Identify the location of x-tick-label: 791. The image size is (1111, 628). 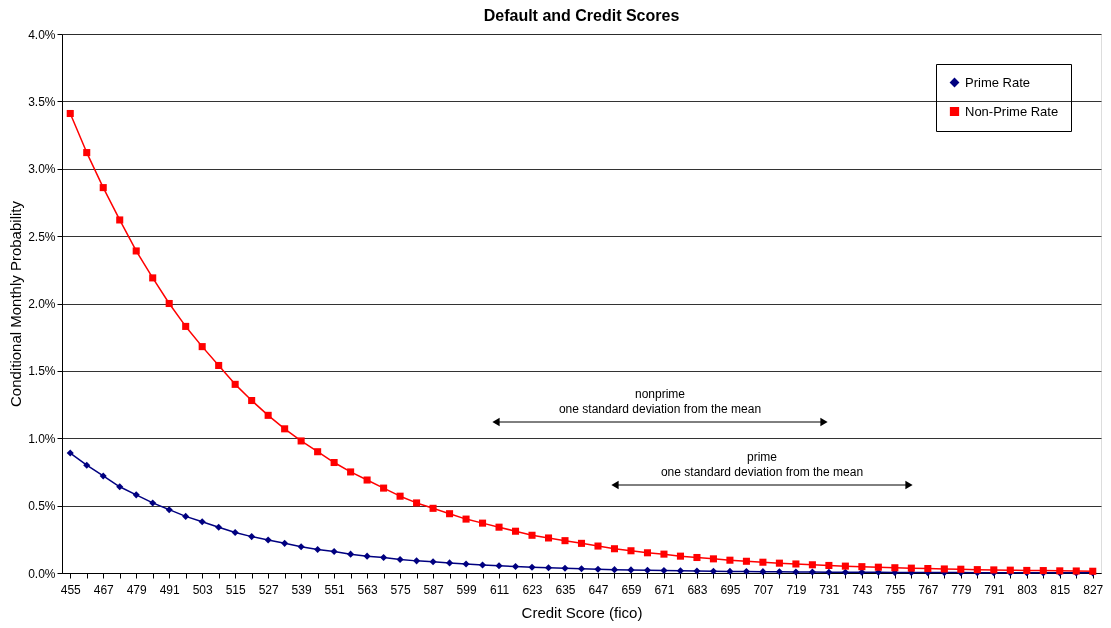
(994, 589).